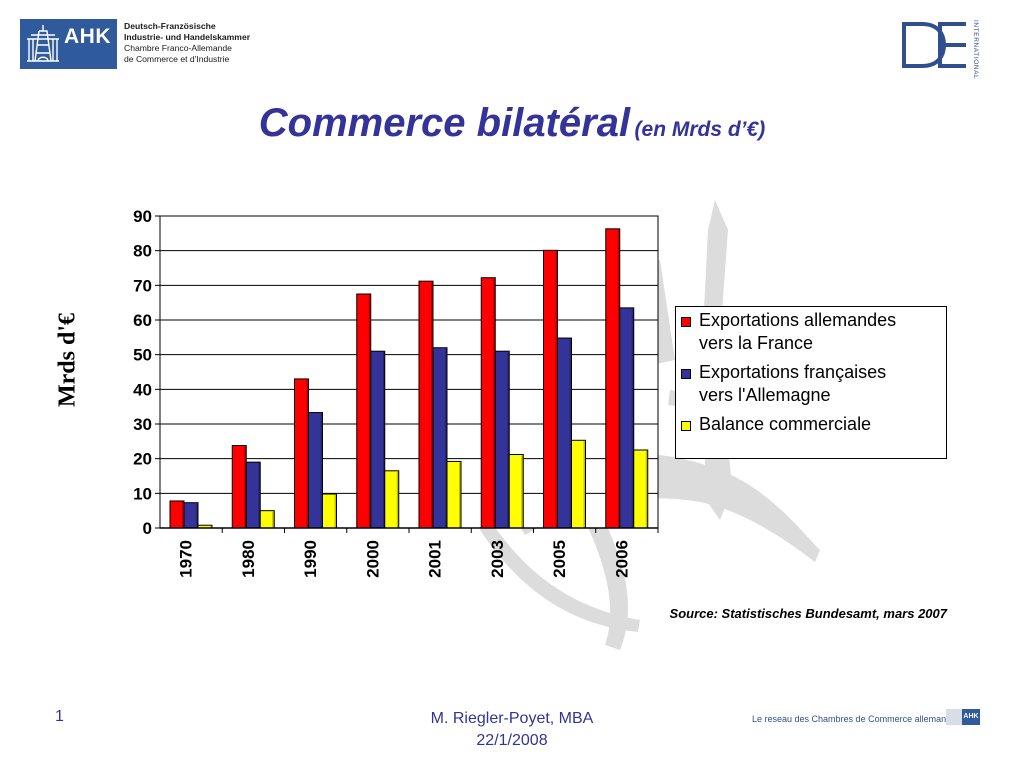 The image size is (1024, 768). What do you see at coordinates (700, 129) in the screenshot?
I see `title-subtitle: (en Mrds d’€)` at bounding box center [700, 129].